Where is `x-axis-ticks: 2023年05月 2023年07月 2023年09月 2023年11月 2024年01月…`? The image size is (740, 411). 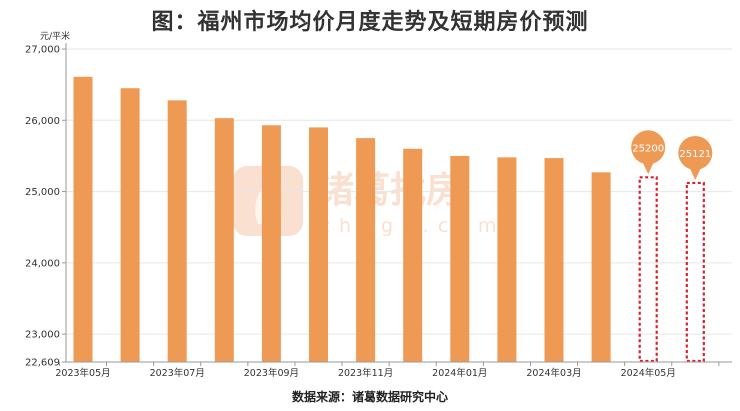 x-axis-ticks: 2023年05月 2023年07月 2023年09月 2023年11月 2024年01月… is located at coordinates (387, 370).